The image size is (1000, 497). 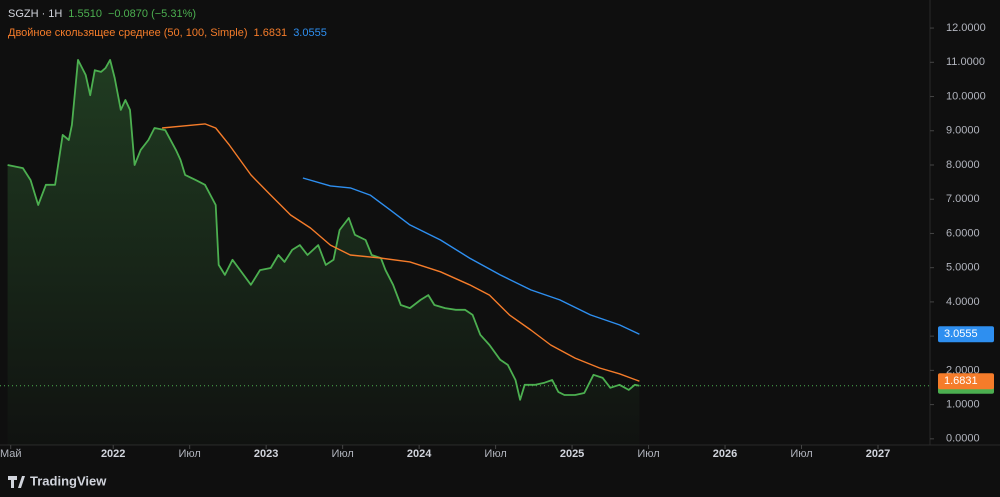 What do you see at coordinates (266, 454) in the screenshot?
I see `x-tick-label: 2023` at bounding box center [266, 454].